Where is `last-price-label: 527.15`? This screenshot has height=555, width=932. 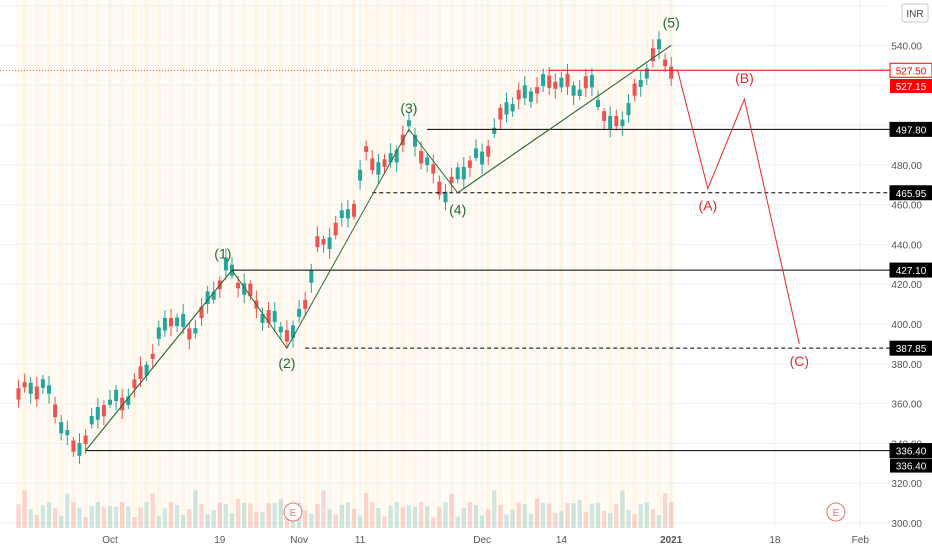
last-price-label: 527.15 is located at coordinates (911, 87).